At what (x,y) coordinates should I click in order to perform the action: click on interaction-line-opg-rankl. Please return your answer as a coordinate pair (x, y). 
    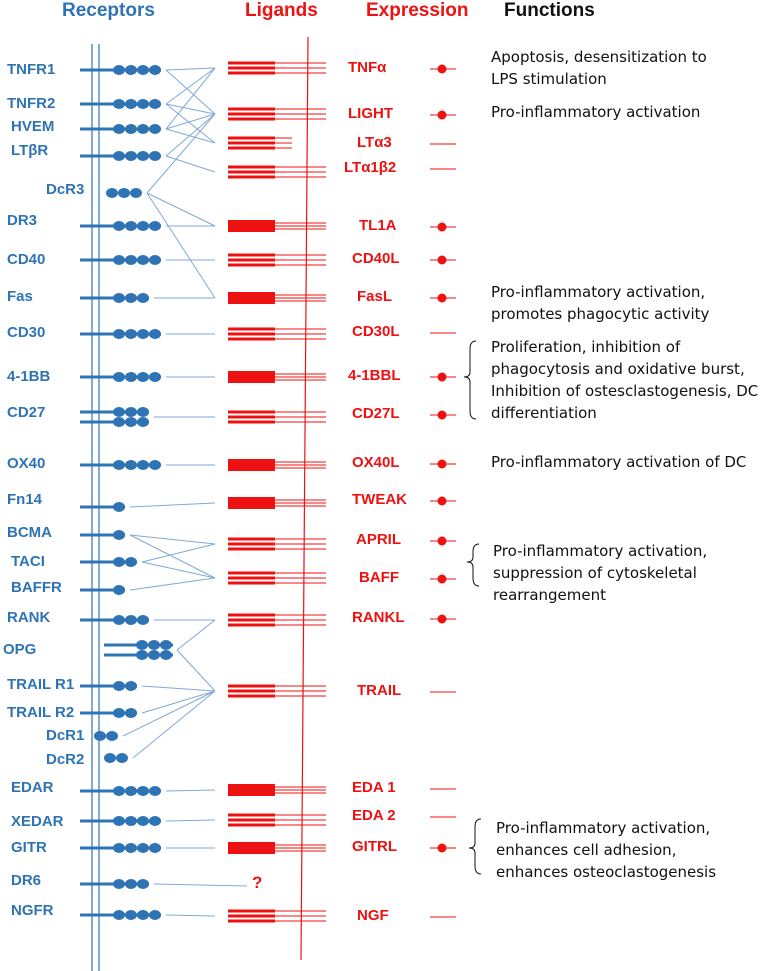
    Looking at the image, I should click on (196, 635).